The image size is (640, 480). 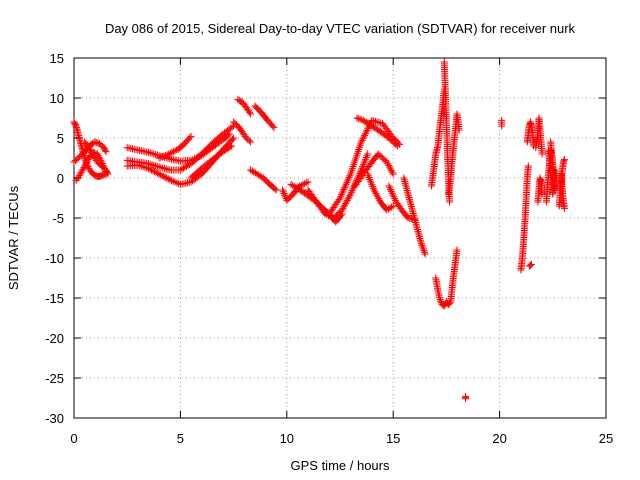 I want to click on y-tick-label: -20, so click(x=54, y=338).